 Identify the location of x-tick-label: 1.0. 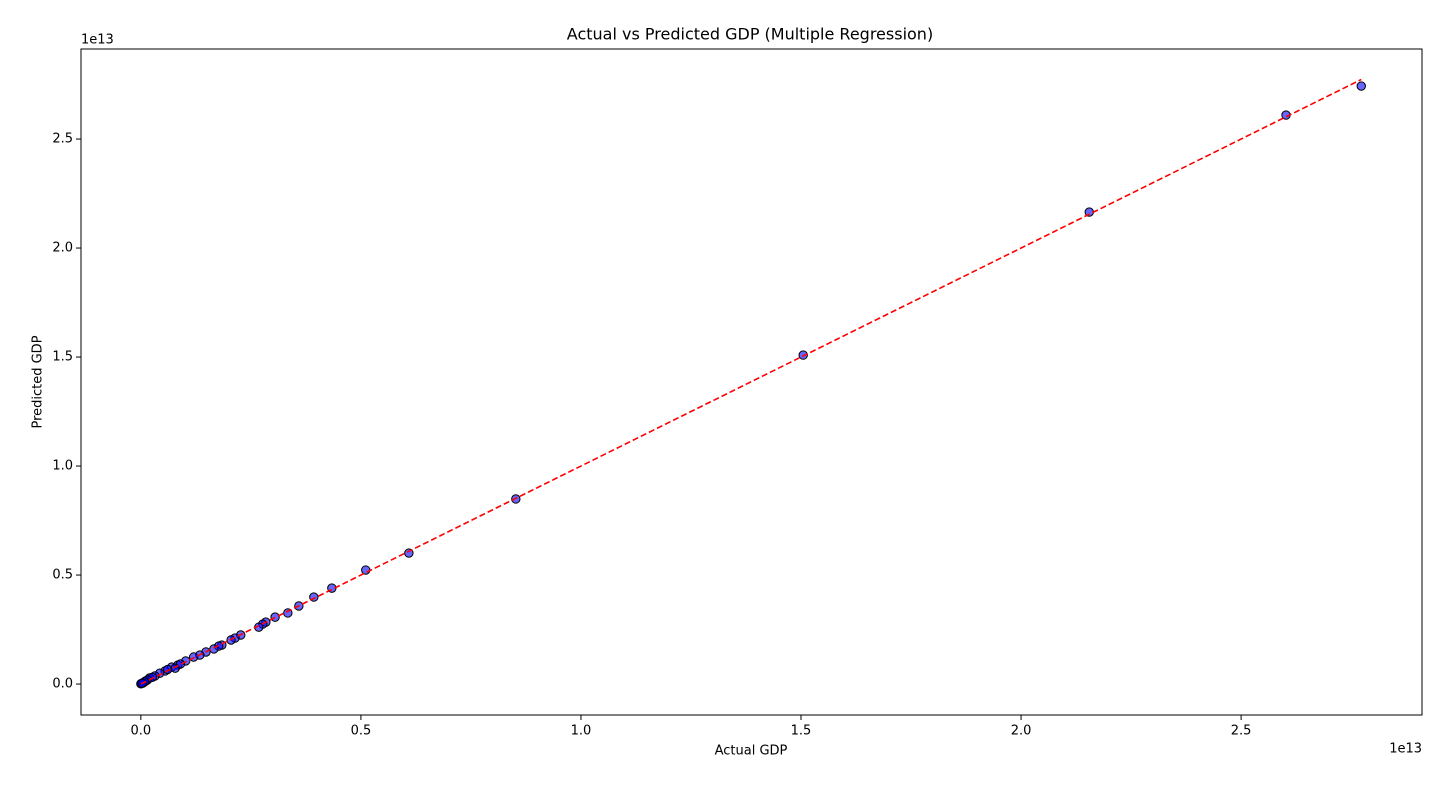
(581, 731).